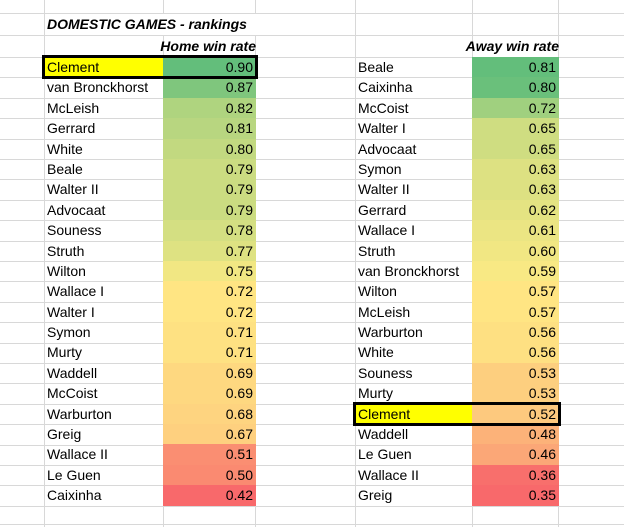 This screenshot has width=624, height=527. What do you see at coordinates (77, 454) in the screenshot?
I see `home-name-cell-19: Wallace II` at bounding box center [77, 454].